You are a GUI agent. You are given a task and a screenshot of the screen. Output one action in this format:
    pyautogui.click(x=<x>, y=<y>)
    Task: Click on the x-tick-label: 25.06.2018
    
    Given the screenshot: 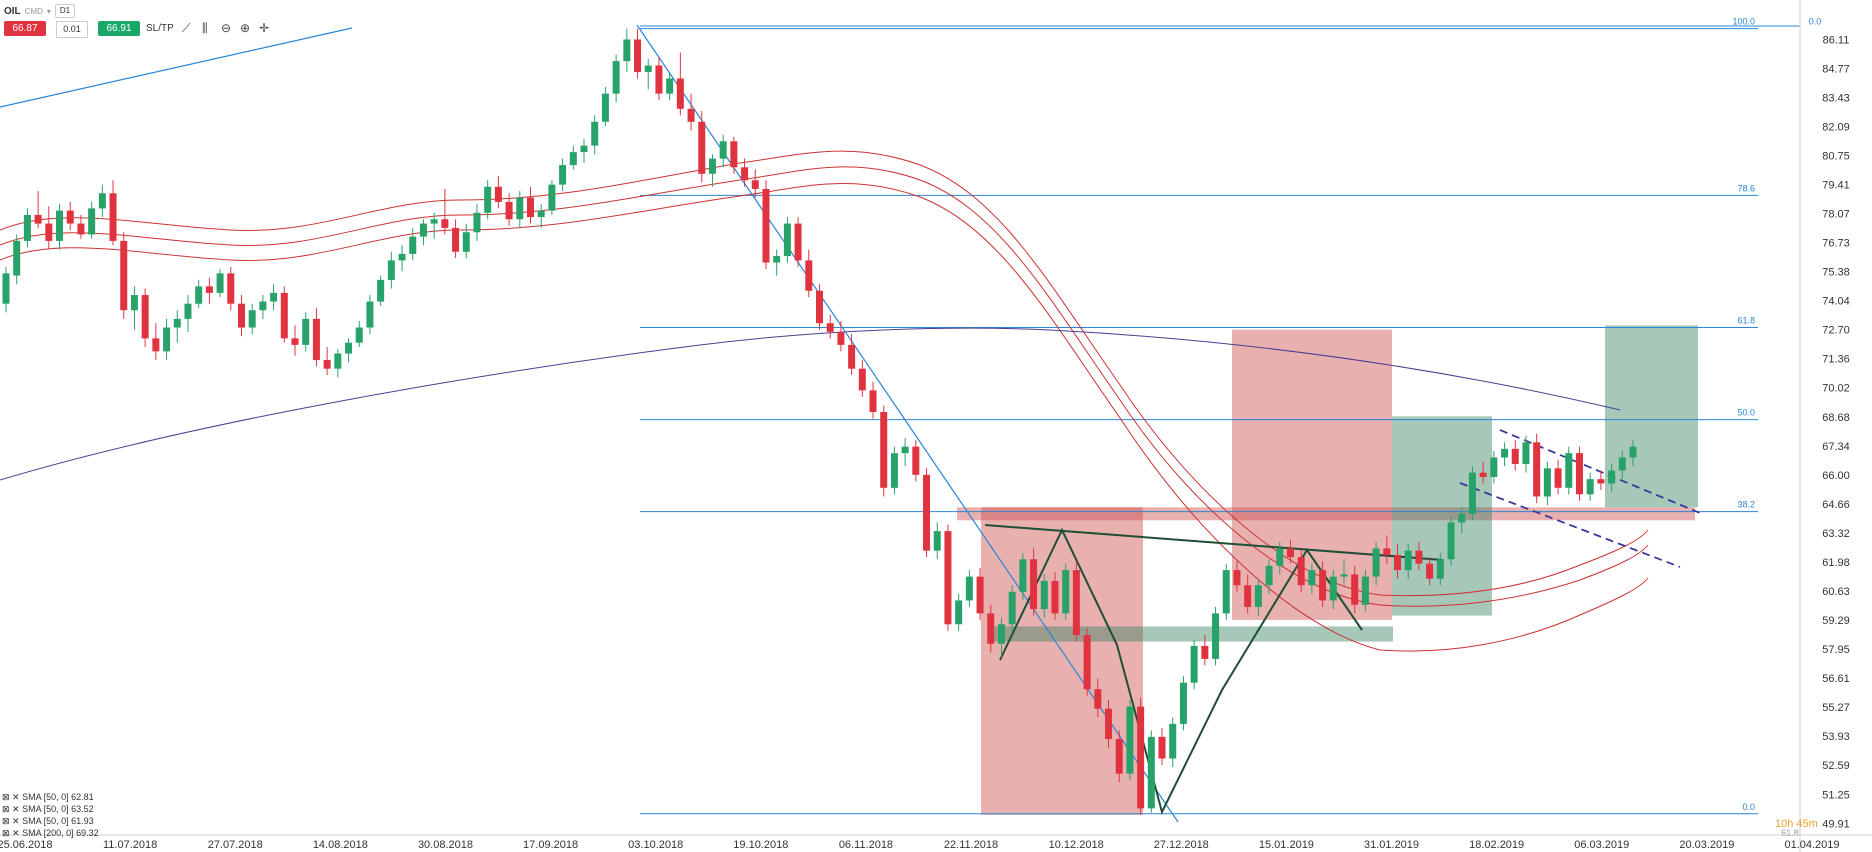 What is the action you would take?
    pyautogui.click(x=26, y=845)
    